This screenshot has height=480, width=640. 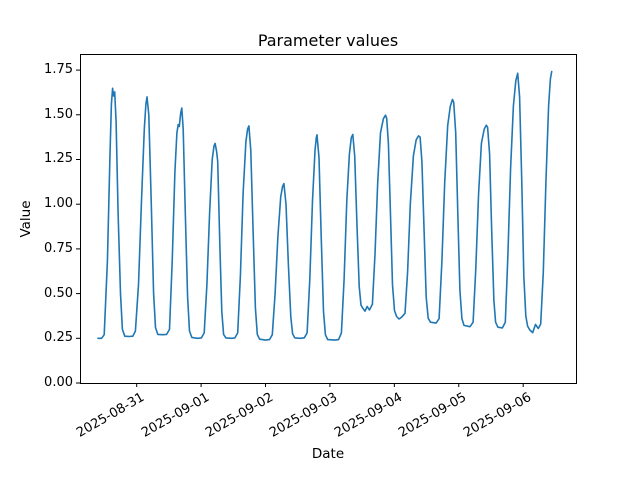 I want to click on y-tick-label: 1.50, so click(x=58, y=114).